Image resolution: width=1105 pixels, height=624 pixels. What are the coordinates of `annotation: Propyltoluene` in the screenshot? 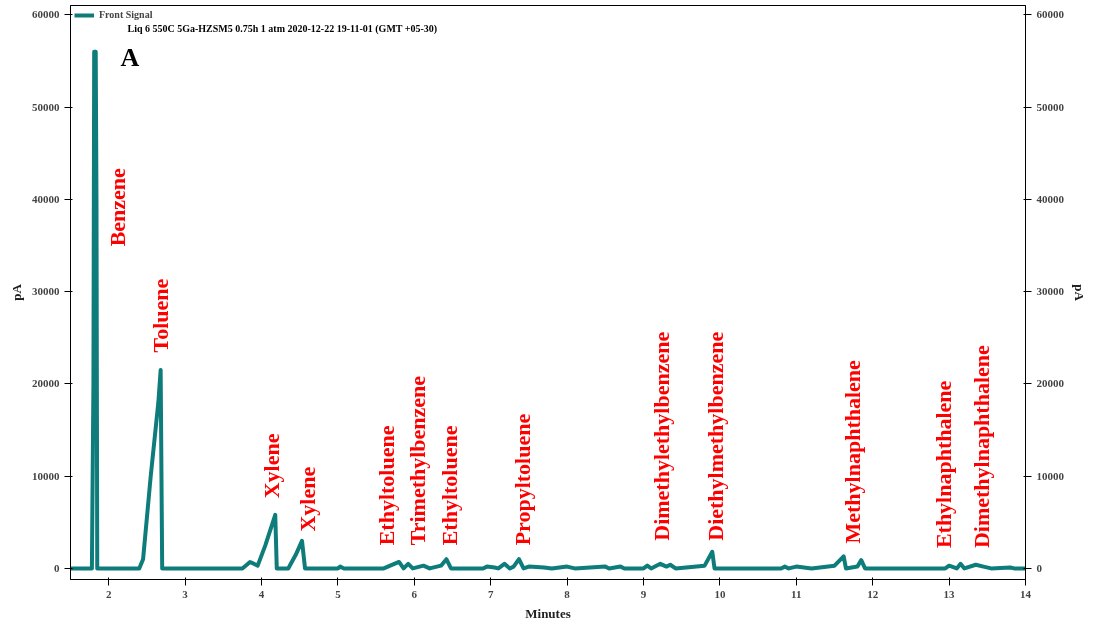 It's located at (522, 479).